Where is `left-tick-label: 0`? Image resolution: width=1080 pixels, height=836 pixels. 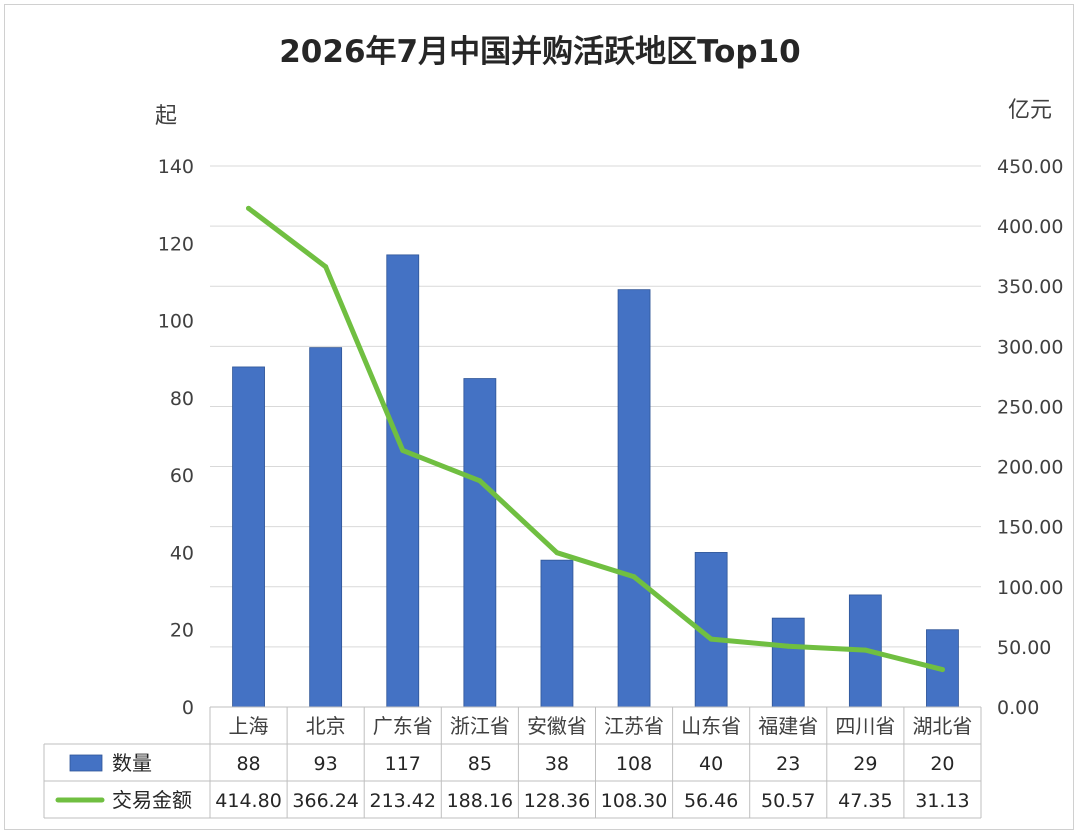 left-tick-label: 0 is located at coordinates (188, 708).